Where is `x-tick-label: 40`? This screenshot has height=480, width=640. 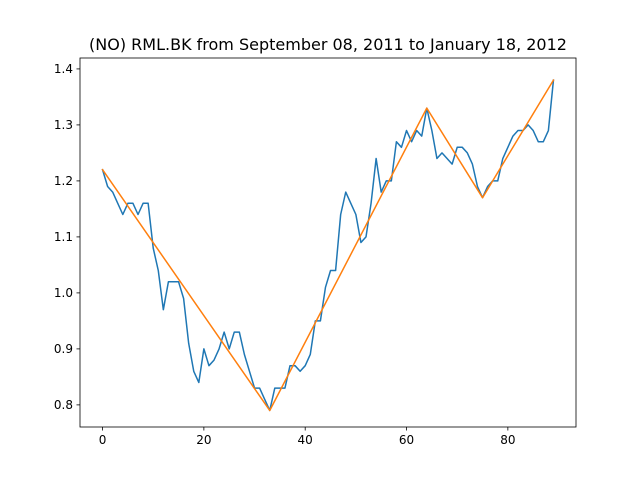
x-tick-label: 40 is located at coordinates (305, 440).